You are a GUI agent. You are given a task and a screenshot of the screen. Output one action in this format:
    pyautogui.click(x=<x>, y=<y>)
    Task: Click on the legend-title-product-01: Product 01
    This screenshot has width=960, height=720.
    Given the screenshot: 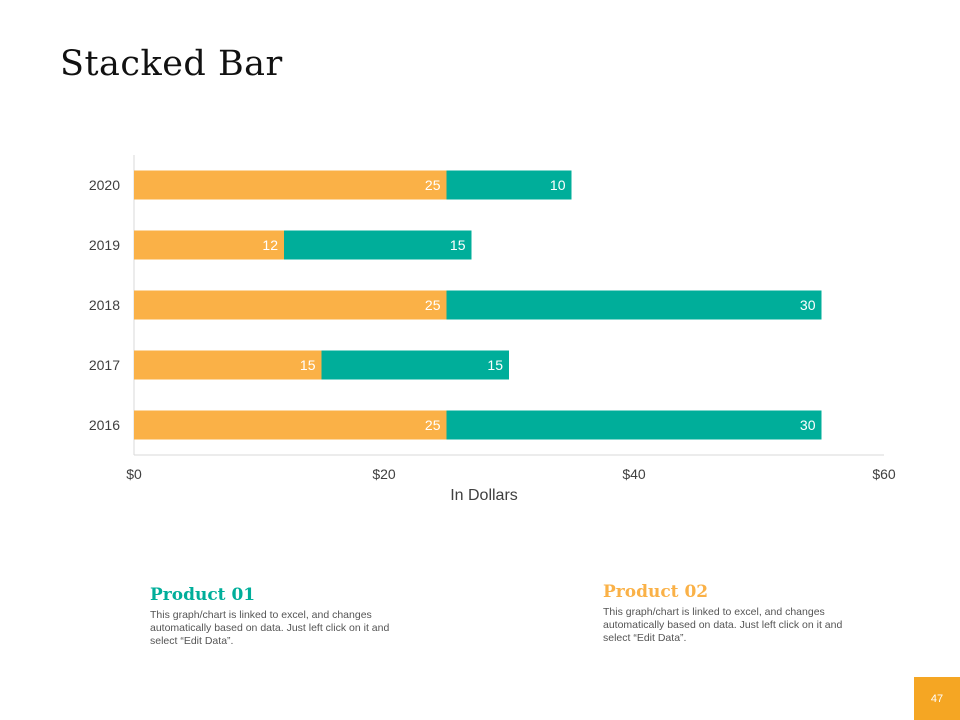 What is the action you would take?
    pyautogui.click(x=203, y=595)
    